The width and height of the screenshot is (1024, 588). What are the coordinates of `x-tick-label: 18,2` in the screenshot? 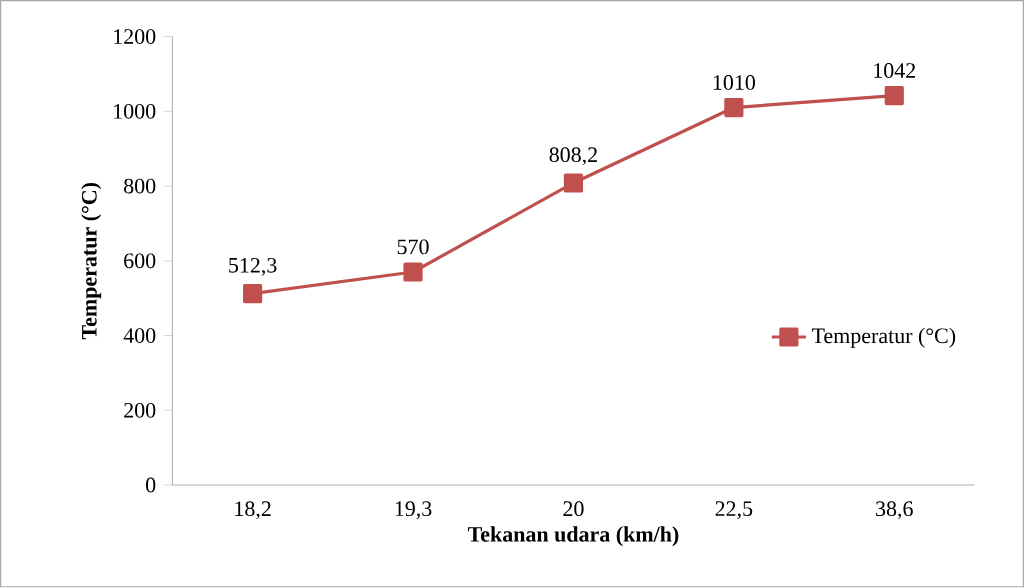 It's located at (253, 510).